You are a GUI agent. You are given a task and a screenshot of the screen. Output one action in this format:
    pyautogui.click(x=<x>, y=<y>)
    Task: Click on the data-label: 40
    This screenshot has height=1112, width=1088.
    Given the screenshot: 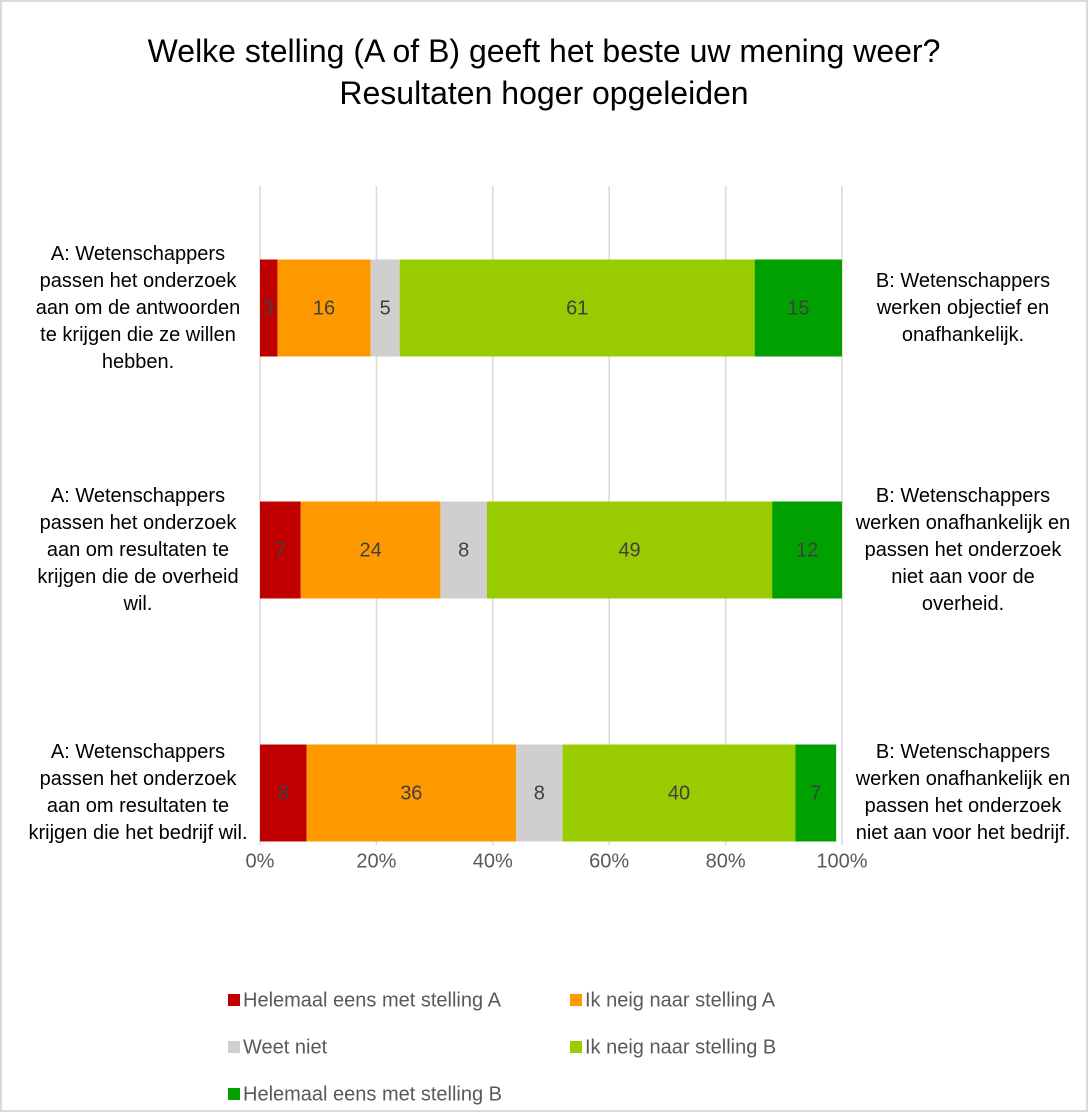 What is the action you would take?
    pyautogui.click(x=679, y=793)
    